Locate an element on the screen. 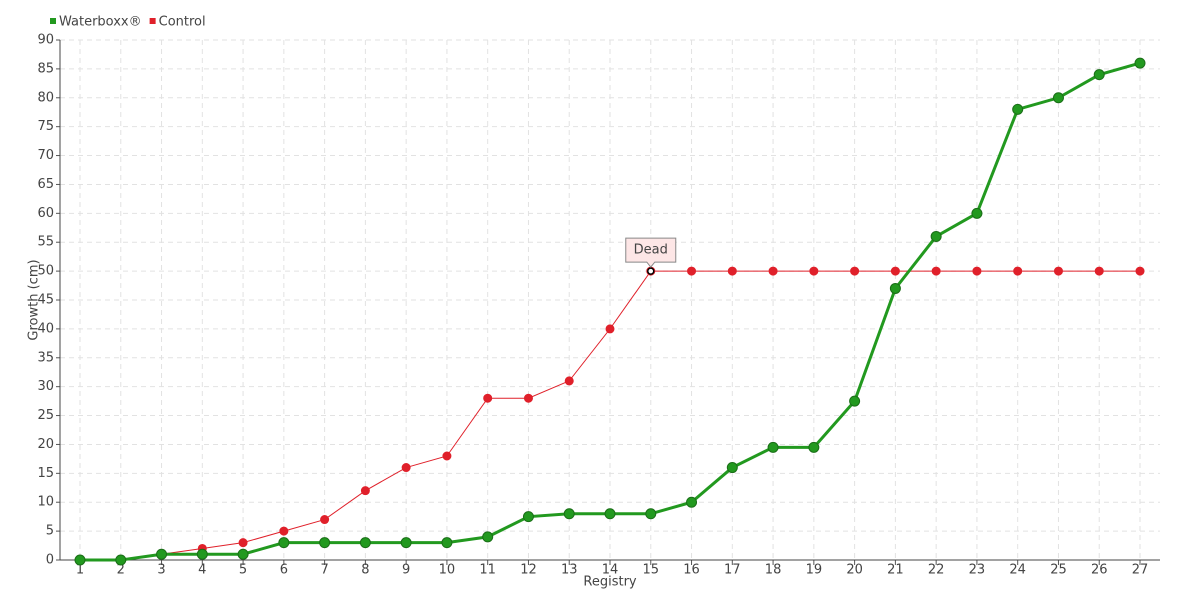  y-tick-label: 65 is located at coordinates (45, 184).